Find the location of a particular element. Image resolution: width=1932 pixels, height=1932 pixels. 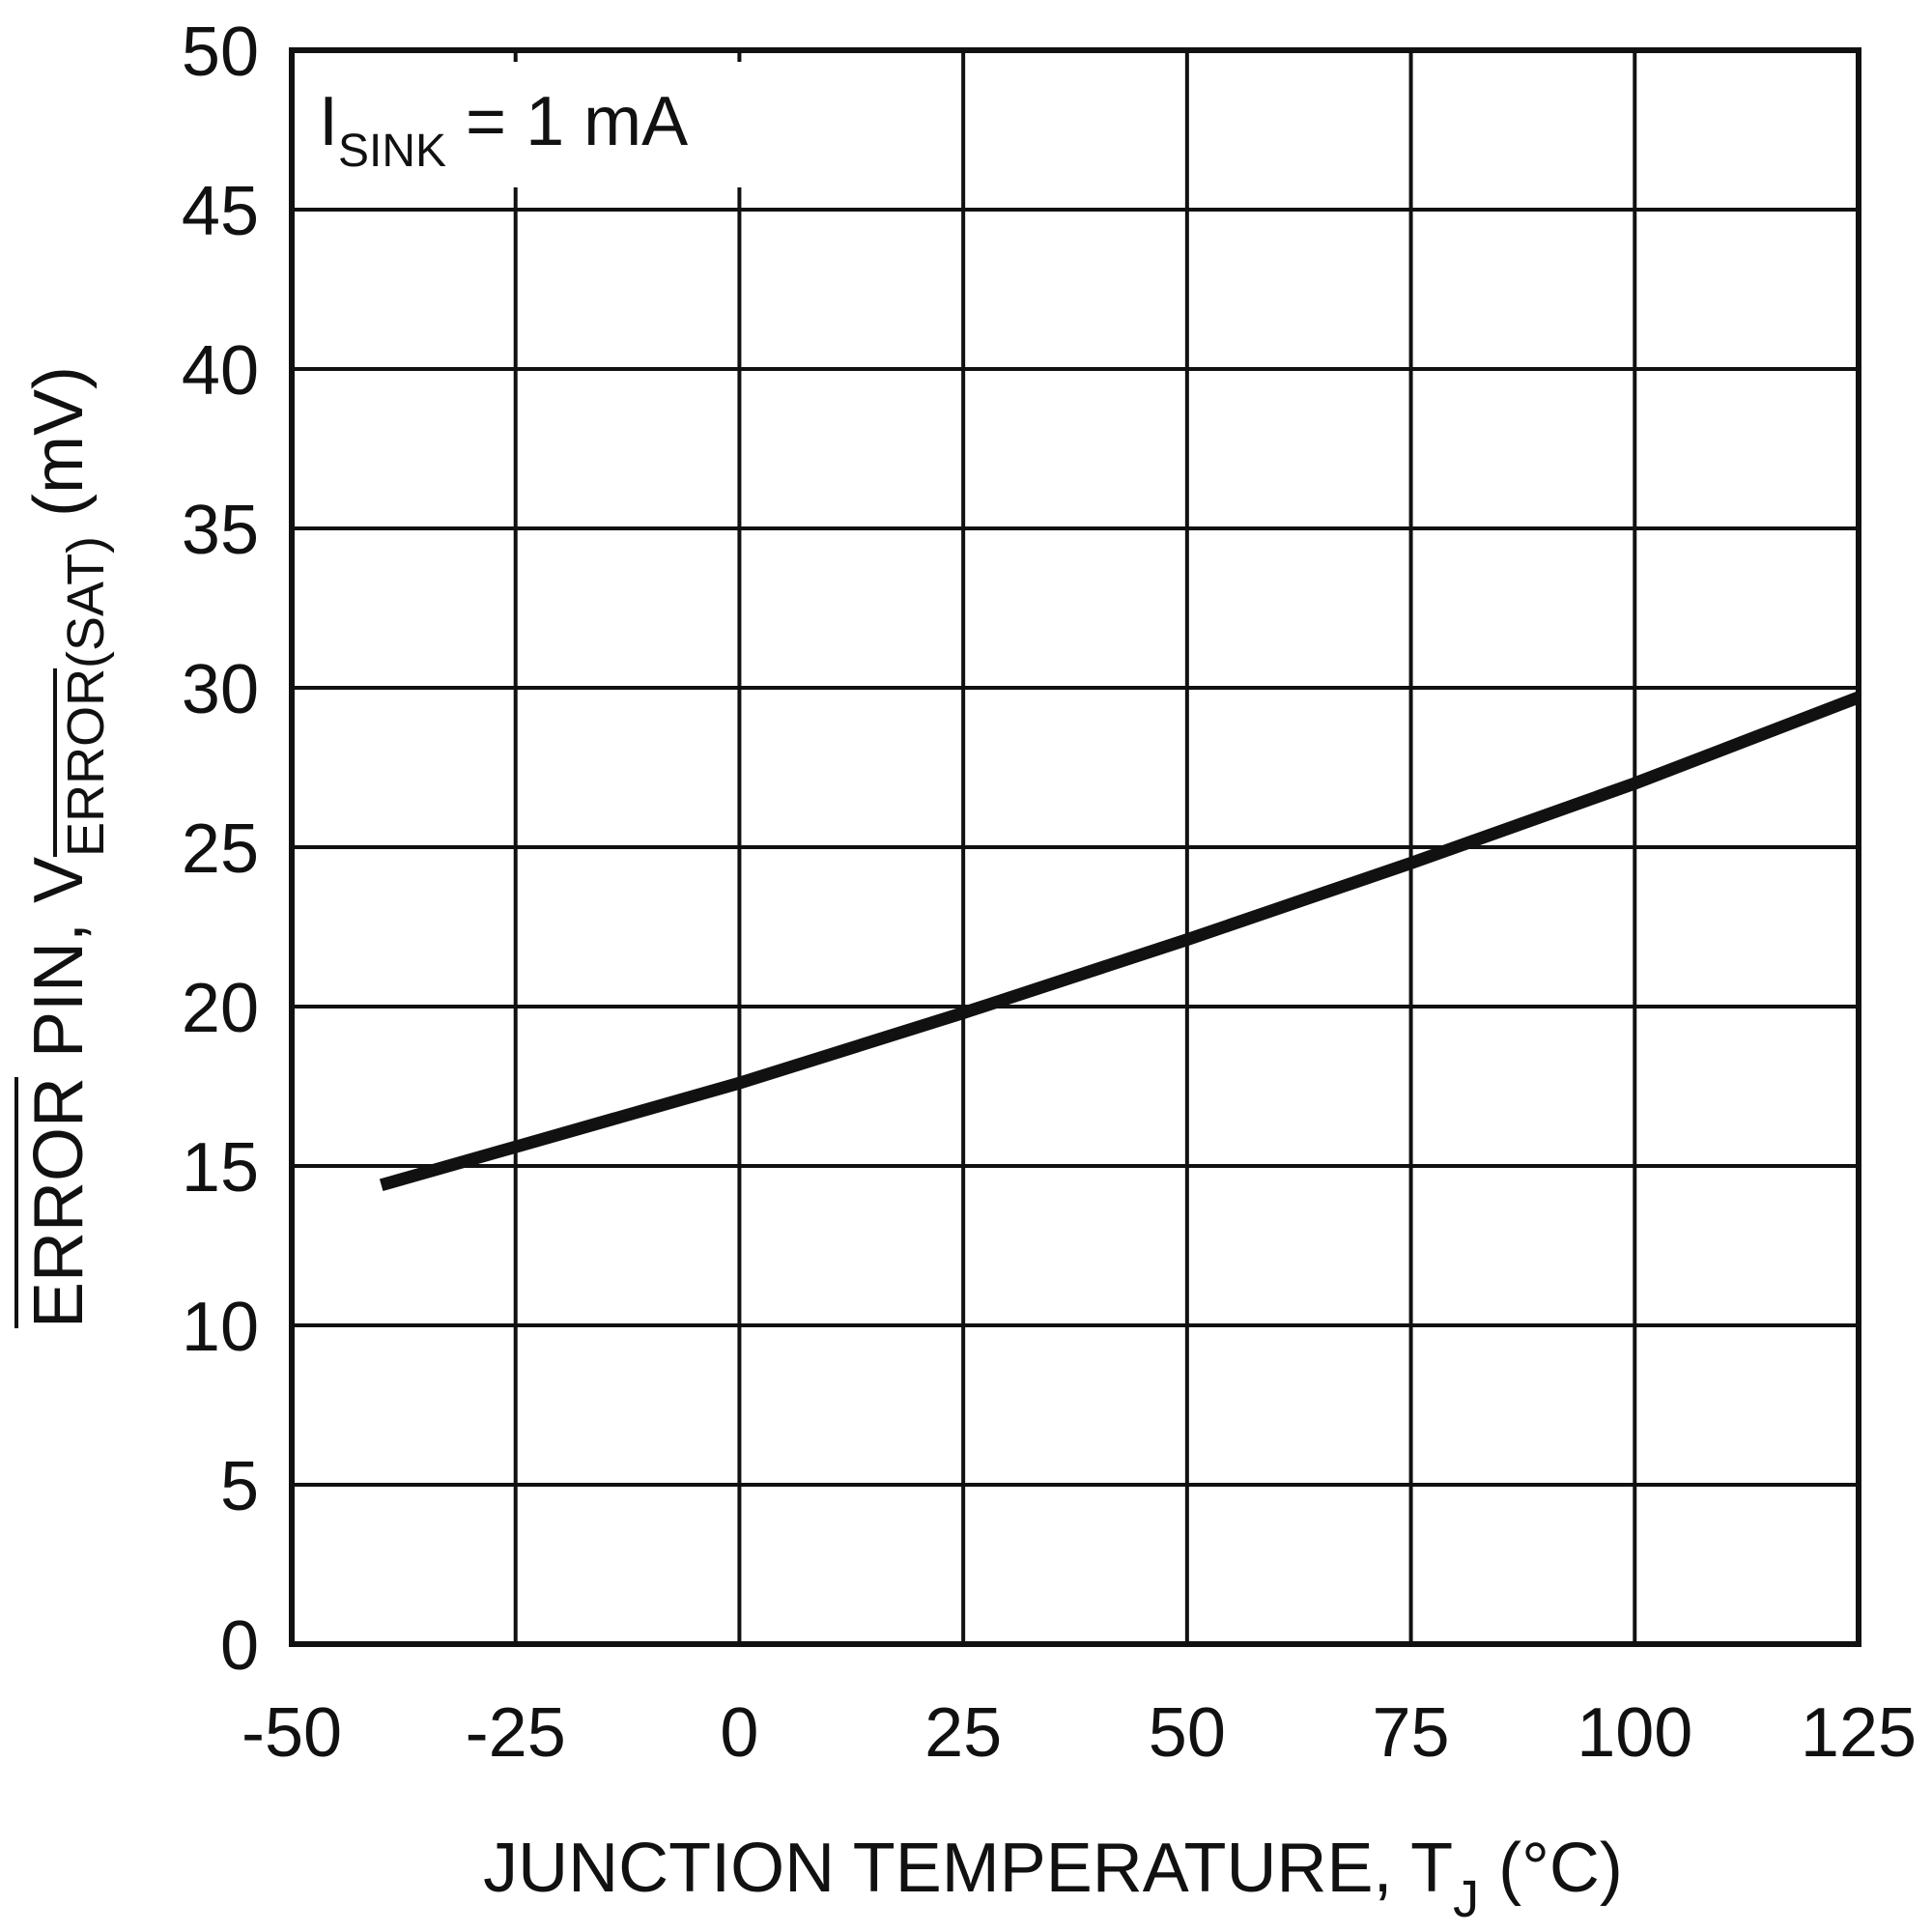

annotation-main: I is located at coordinates (328, 121).